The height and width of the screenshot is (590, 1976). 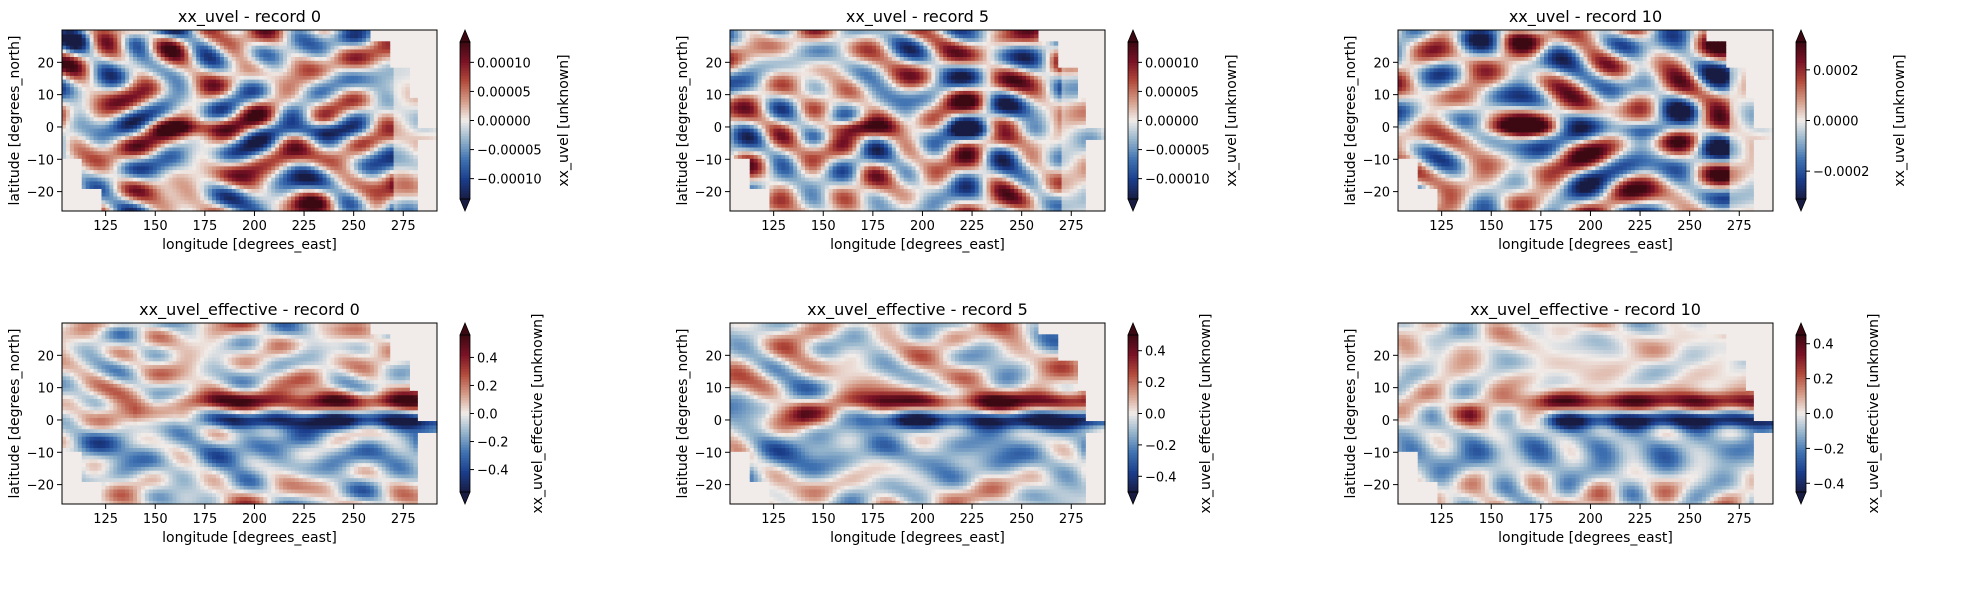 What do you see at coordinates (465, 182) in the screenshot?
I see `colorbar-segment` at bounding box center [465, 182].